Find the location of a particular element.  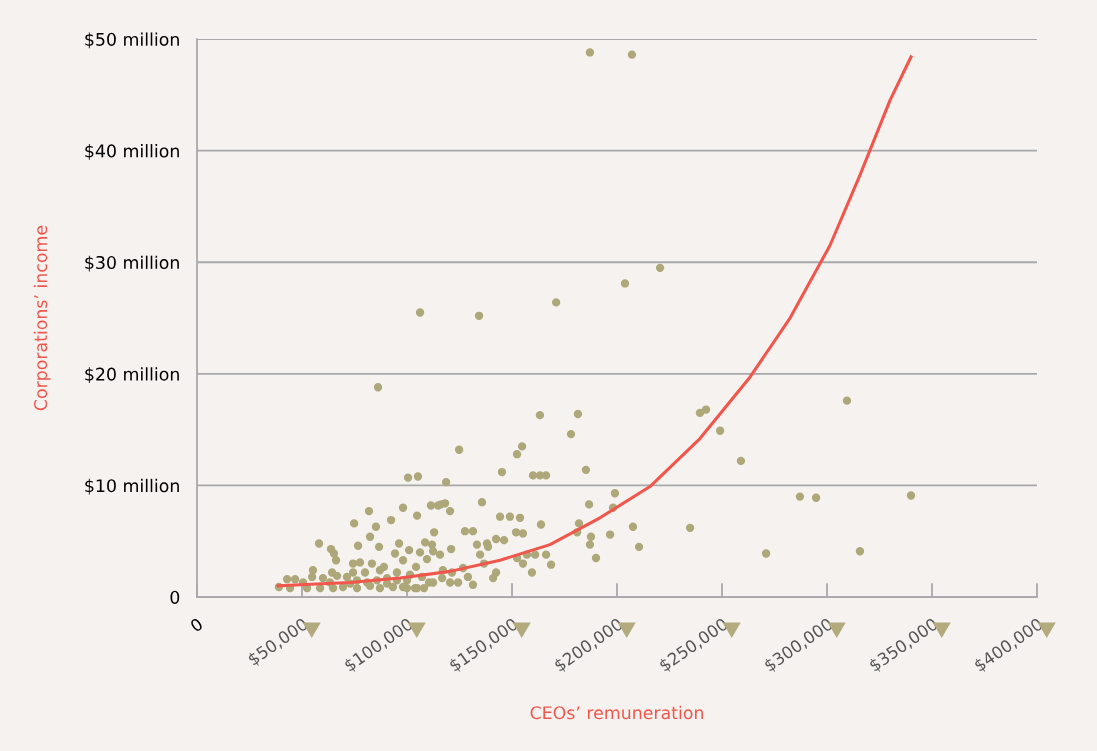

y-tick-label: $40 million is located at coordinates (132, 152).